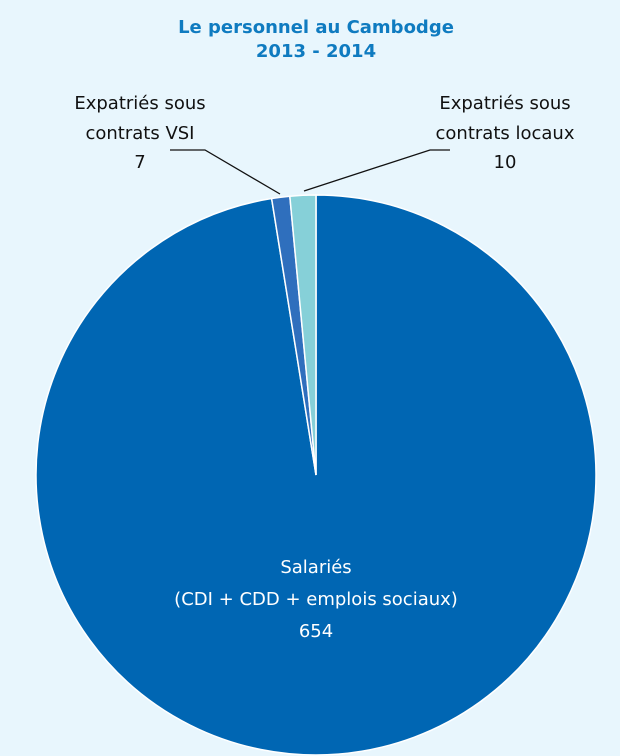  What do you see at coordinates (139, 162) in the screenshot?
I see `value-label: 7` at bounding box center [139, 162].